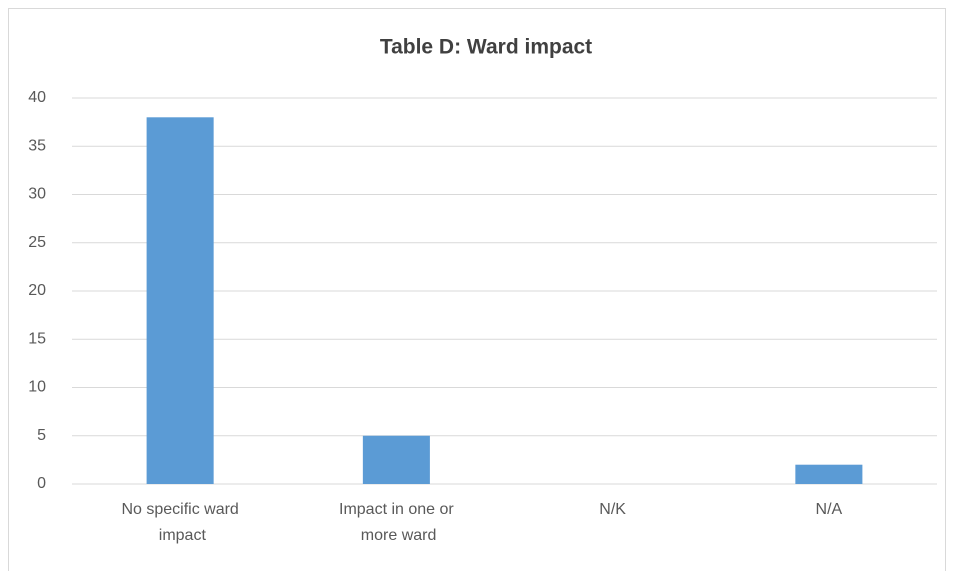 This screenshot has height=571, width=954. Describe the element at coordinates (179, 522) in the screenshot. I see `x-tick-label: No specific ward impact` at that location.